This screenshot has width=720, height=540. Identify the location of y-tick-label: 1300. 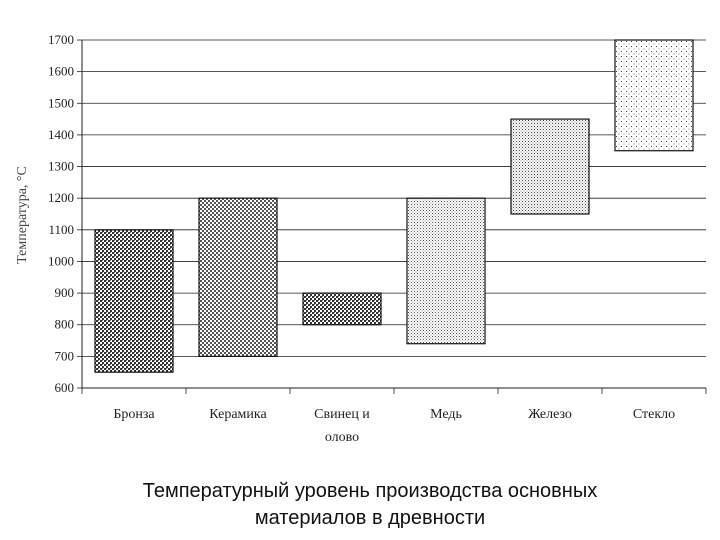
(61, 166).